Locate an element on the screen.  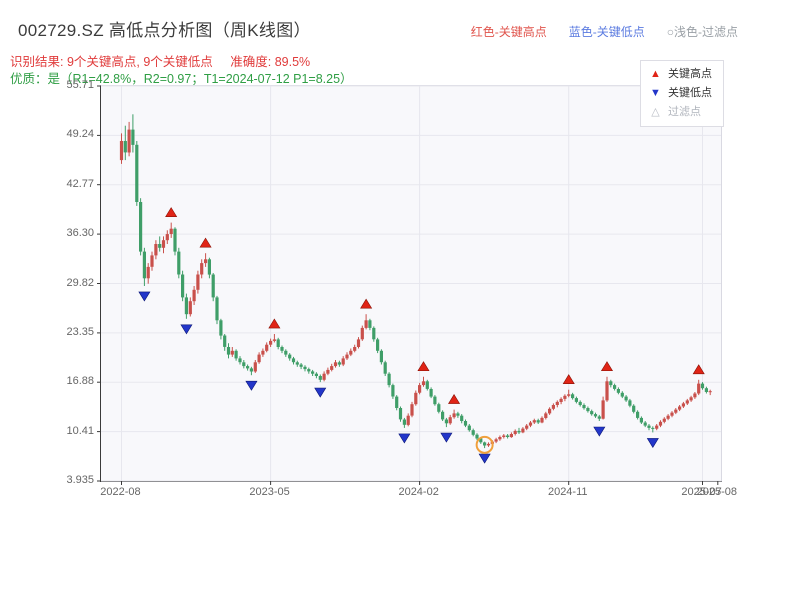
x-axis-label: 2025-07 is located at coordinates (701, 492).